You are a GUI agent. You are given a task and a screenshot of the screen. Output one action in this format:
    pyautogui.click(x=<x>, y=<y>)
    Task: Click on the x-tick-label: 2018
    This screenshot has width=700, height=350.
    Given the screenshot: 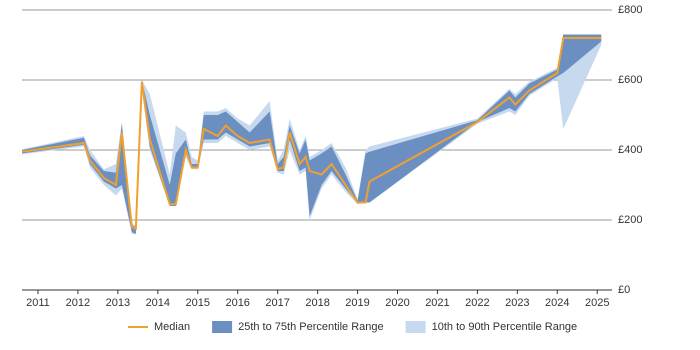 What is the action you would take?
    pyautogui.click(x=317, y=303)
    